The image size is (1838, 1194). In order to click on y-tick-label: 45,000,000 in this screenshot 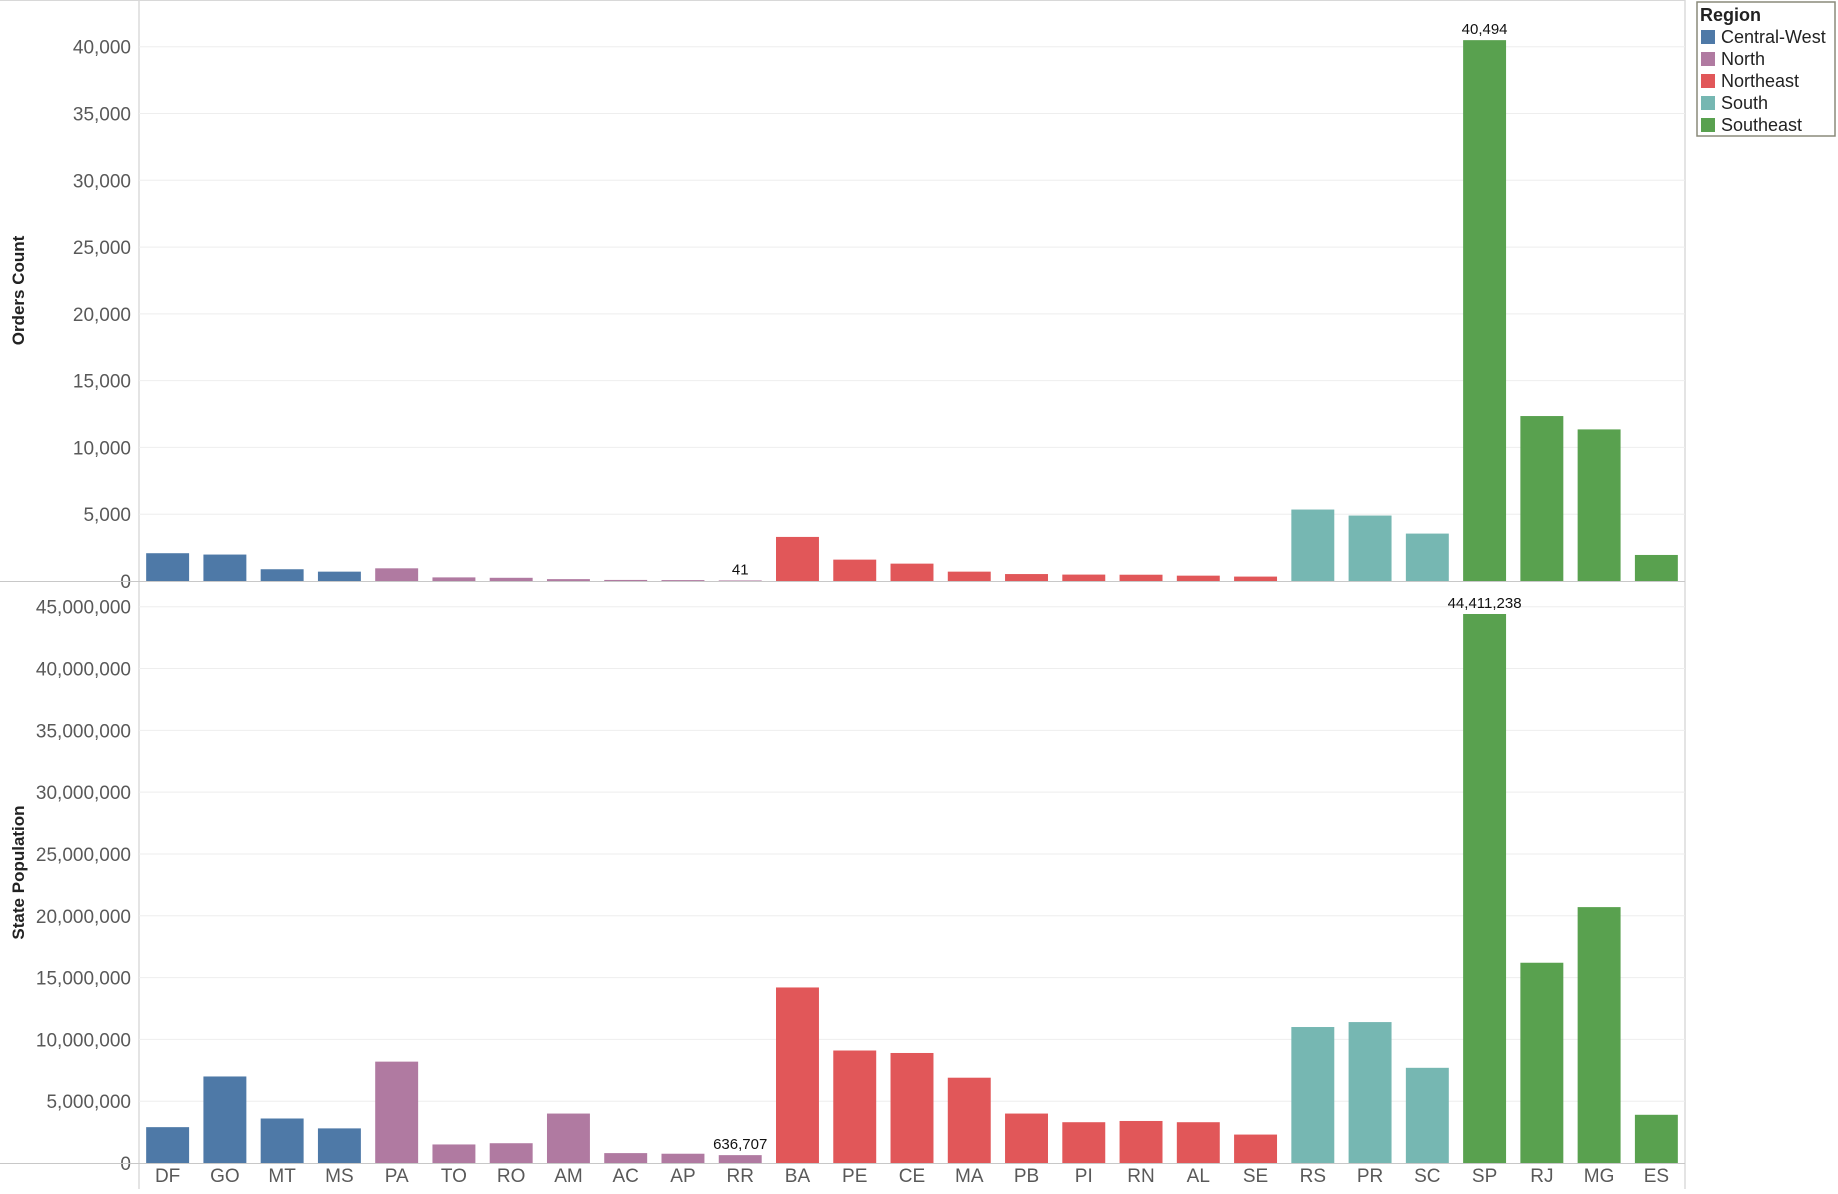, I will do `click(83, 608)`.